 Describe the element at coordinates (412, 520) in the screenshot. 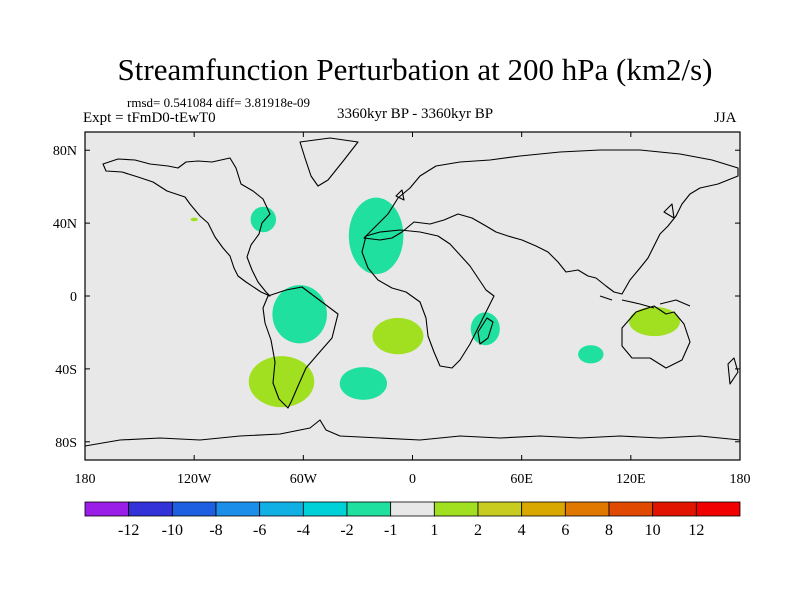

I see `colorbar: -12 -10 -8 -6 -4 -2 -1 1 2 4 6 8 10 12` at that location.